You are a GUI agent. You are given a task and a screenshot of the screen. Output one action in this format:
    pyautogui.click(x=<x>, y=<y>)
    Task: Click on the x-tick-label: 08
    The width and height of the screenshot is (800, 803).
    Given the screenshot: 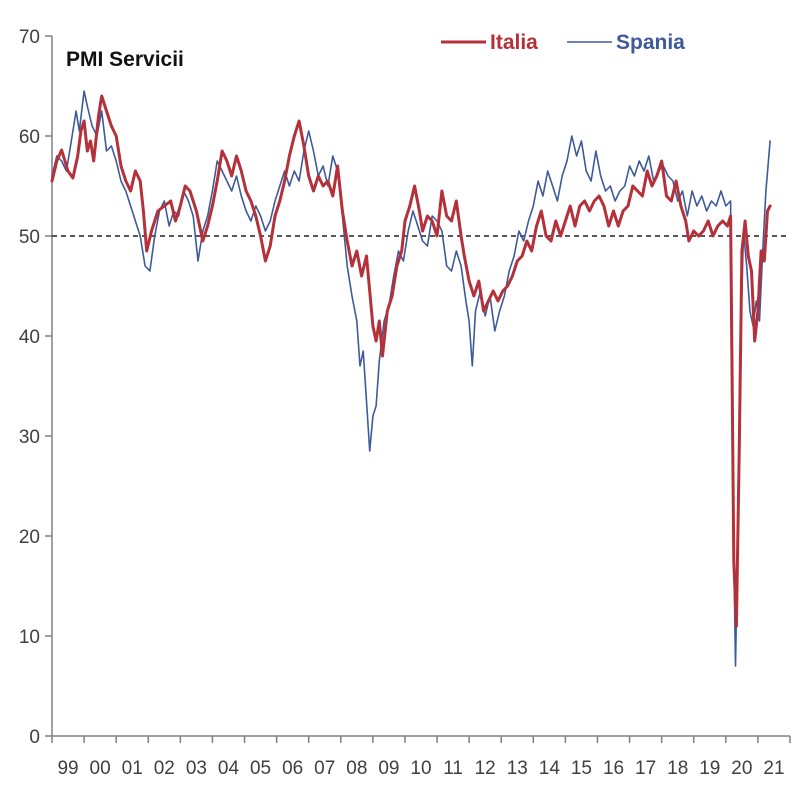 What is the action you would take?
    pyautogui.click(x=356, y=768)
    